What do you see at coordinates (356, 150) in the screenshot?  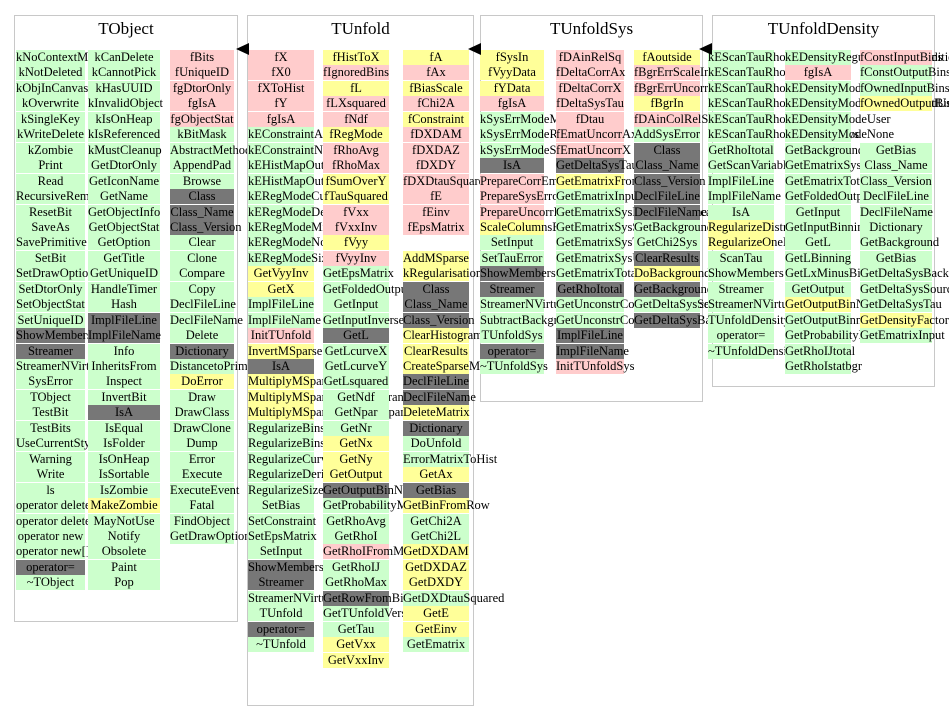 I see `member-frhoavg: fRhoAvg` at bounding box center [356, 150].